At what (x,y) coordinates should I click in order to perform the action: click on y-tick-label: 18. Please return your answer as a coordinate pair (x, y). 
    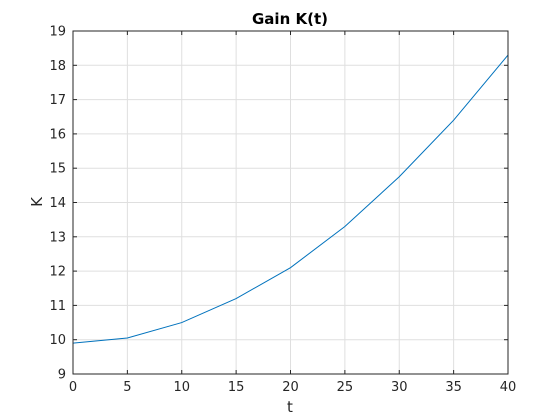
    Looking at the image, I should click on (57, 66).